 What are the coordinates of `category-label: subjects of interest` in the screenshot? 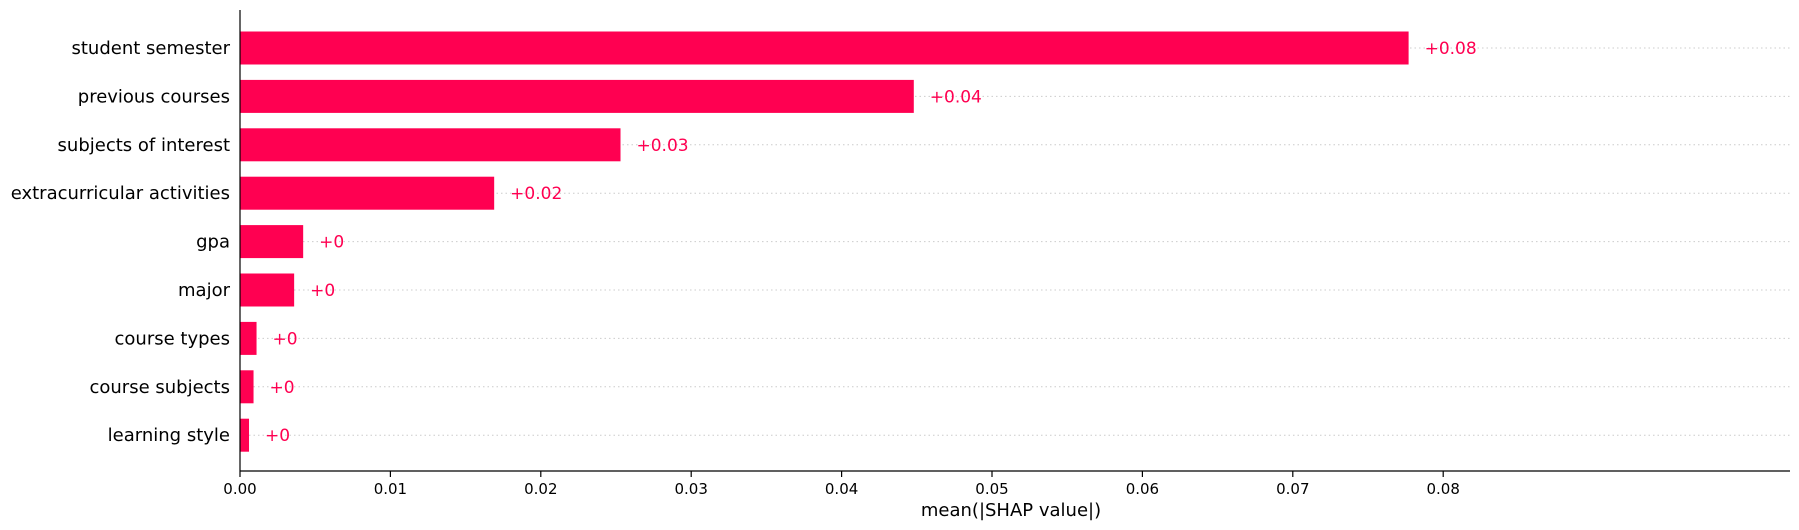 It's located at (144, 145).